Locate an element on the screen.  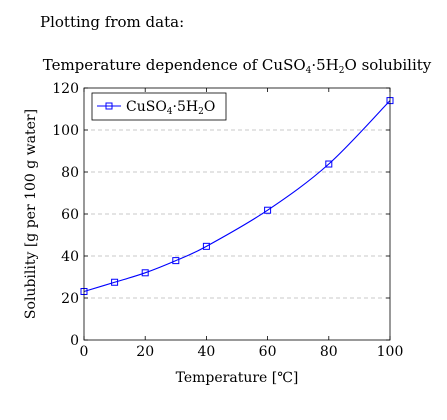
x-tick-label: 0 is located at coordinates (84, 352).